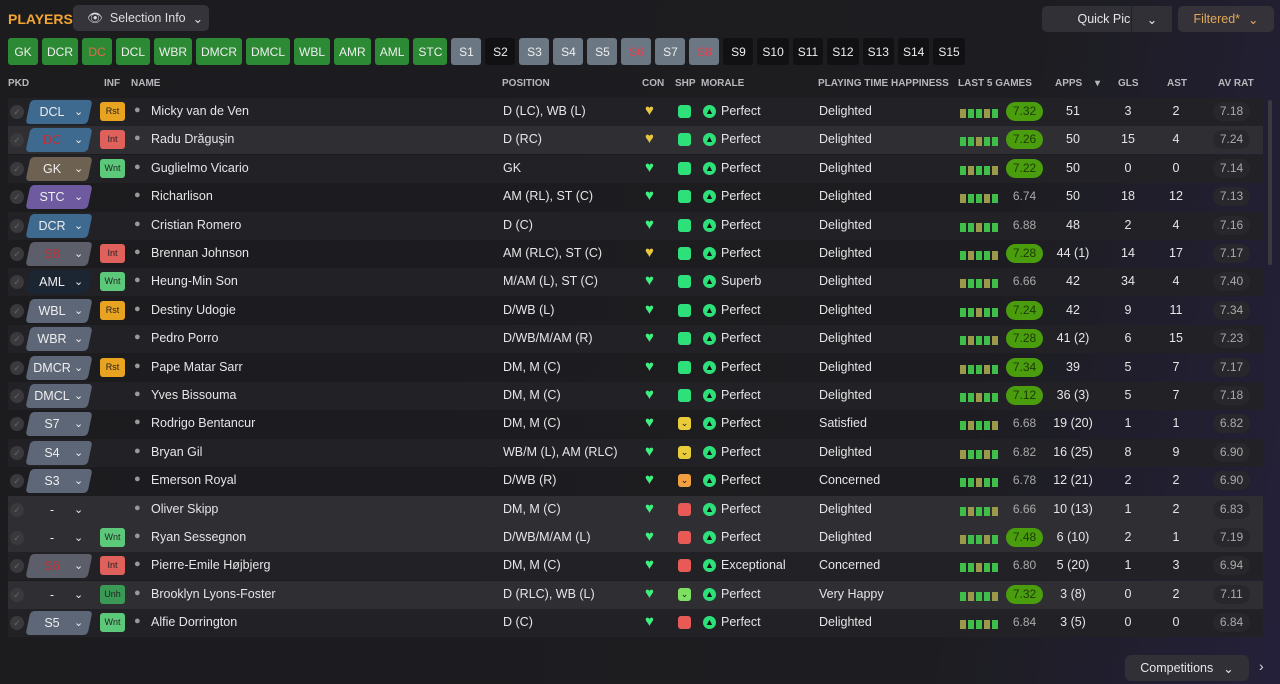  I want to click on col-inf: INF, so click(112, 83).